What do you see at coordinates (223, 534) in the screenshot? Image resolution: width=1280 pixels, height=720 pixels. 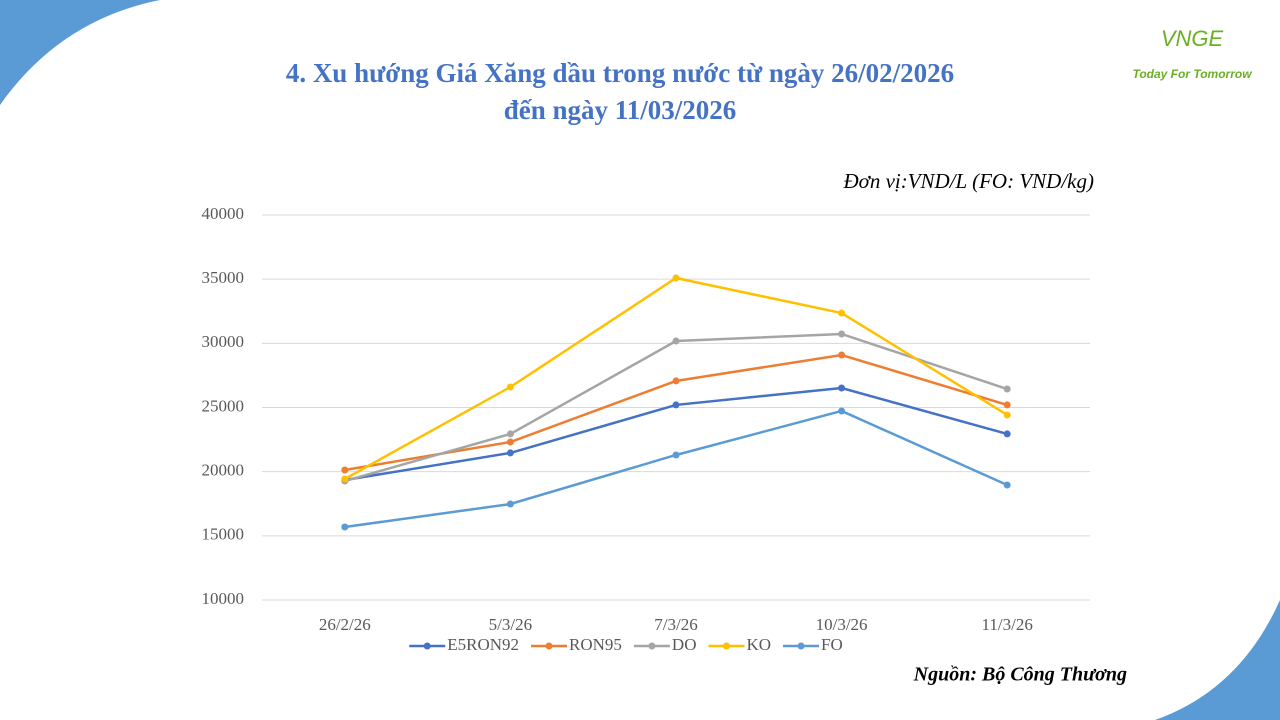 I see `y-tick-label: 15000` at bounding box center [223, 534].